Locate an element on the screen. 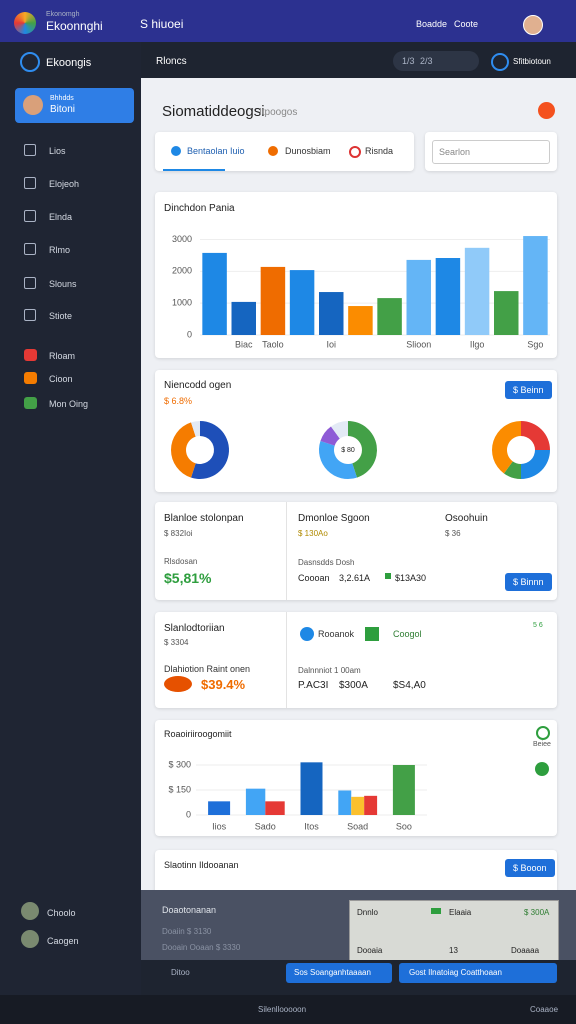 The height and width of the screenshot is (1024, 576). search-input is located at coordinates (491, 152).